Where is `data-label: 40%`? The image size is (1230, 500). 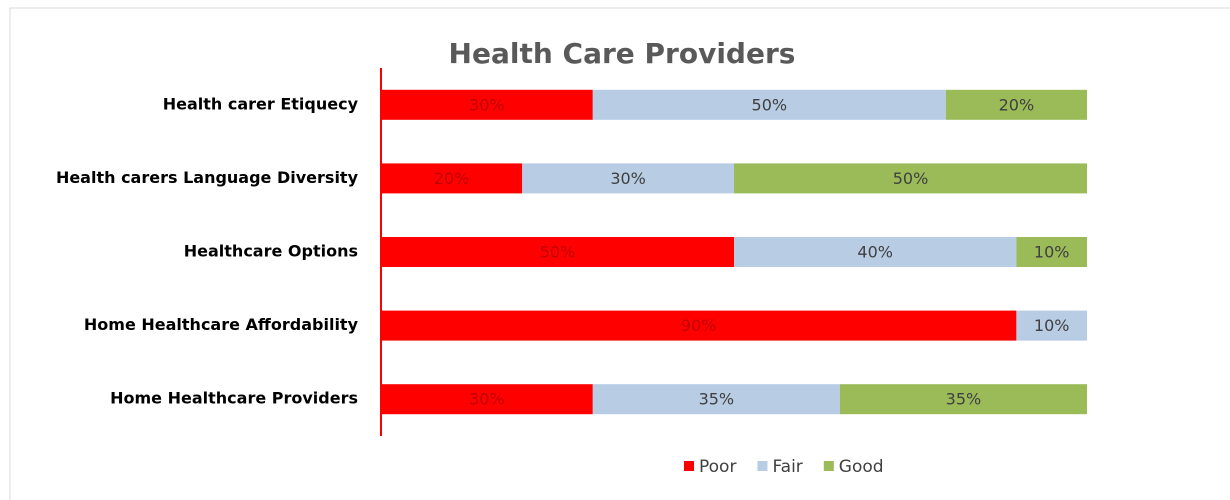 data-label: 40% is located at coordinates (875, 252).